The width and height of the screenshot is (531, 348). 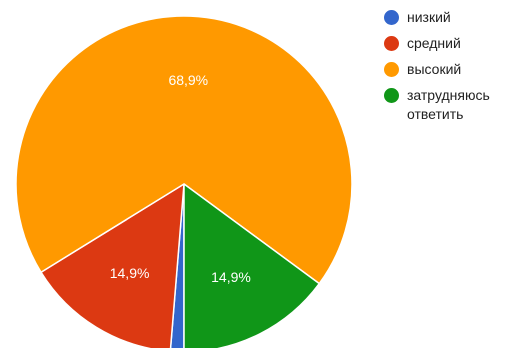 What do you see at coordinates (188, 80) in the screenshot?
I see `slice-label-high: 68,9%` at bounding box center [188, 80].